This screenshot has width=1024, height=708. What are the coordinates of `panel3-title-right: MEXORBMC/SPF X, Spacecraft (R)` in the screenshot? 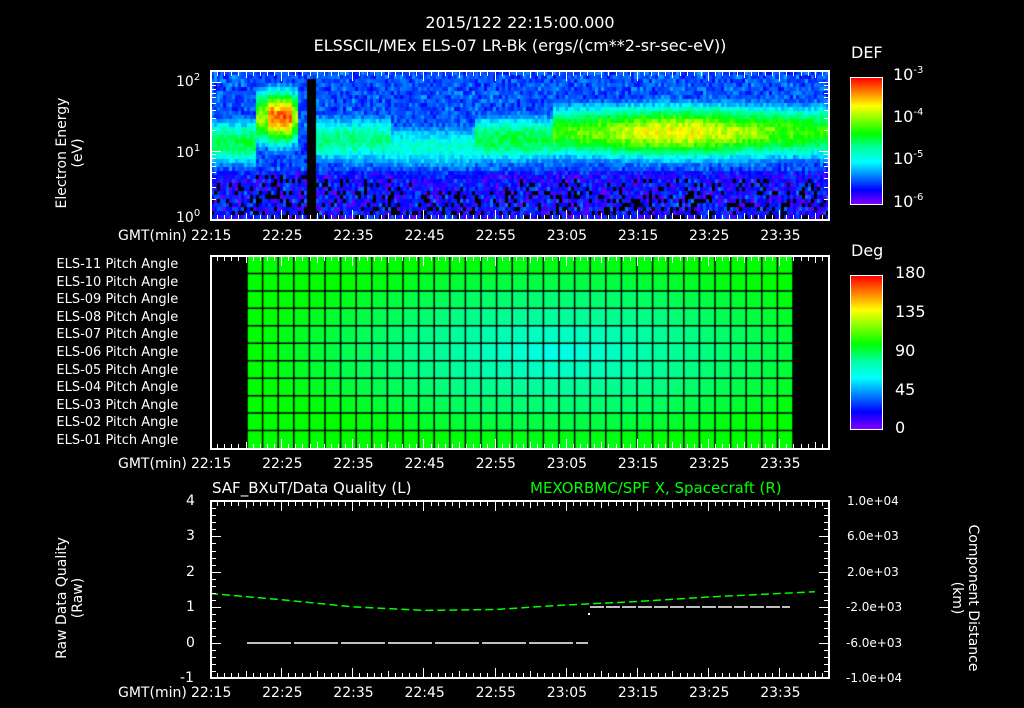 It's located at (656, 488).